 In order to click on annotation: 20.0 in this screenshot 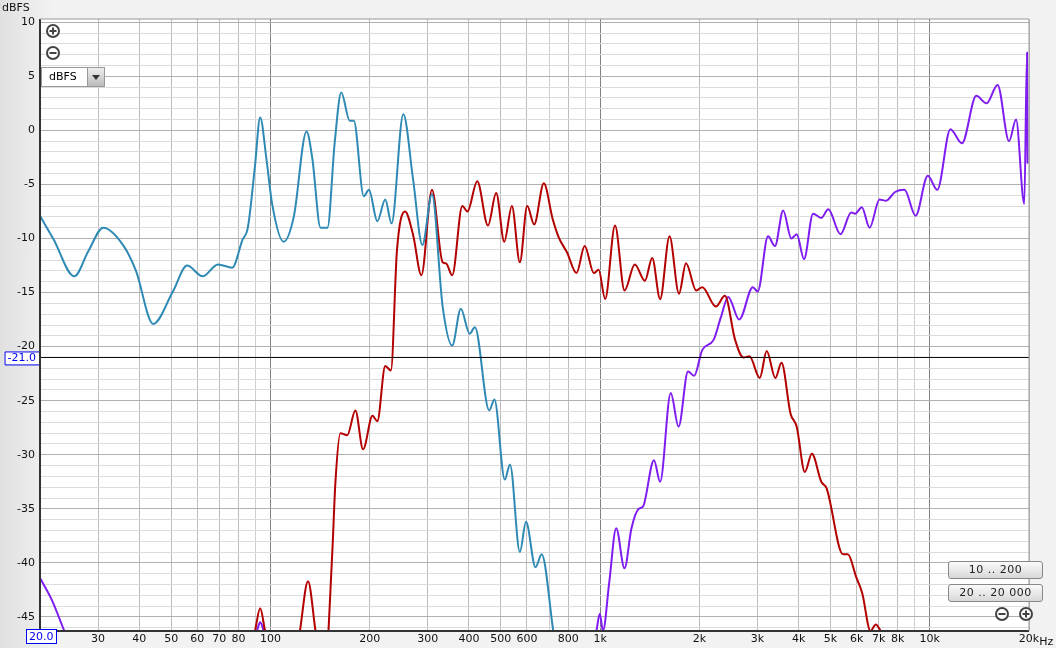, I will do `click(41, 636)`.